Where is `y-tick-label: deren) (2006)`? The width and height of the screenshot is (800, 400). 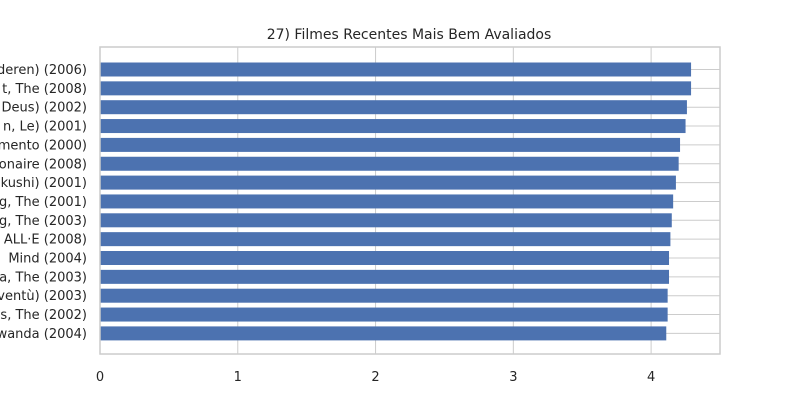
y-tick-label: deren) (2006) is located at coordinates (43, 70).